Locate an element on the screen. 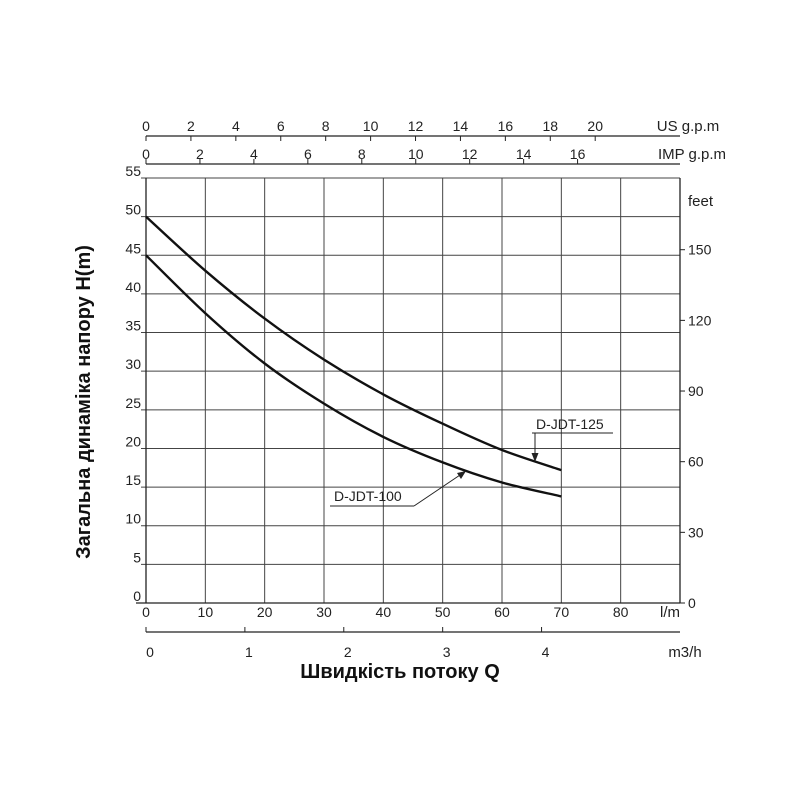 The height and width of the screenshot is (800, 800). lpm-unit-label: l/m is located at coordinates (670, 612).